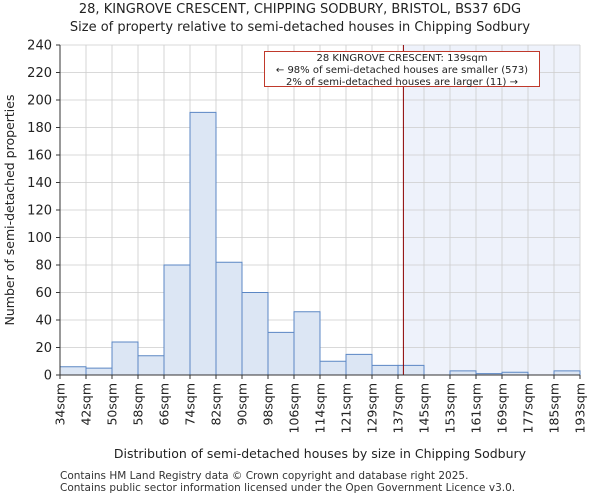  What do you see at coordinates (528, 408) in the screenshot?
I see `x-tick-label: 177sqm` at bounding box center [528, 408].